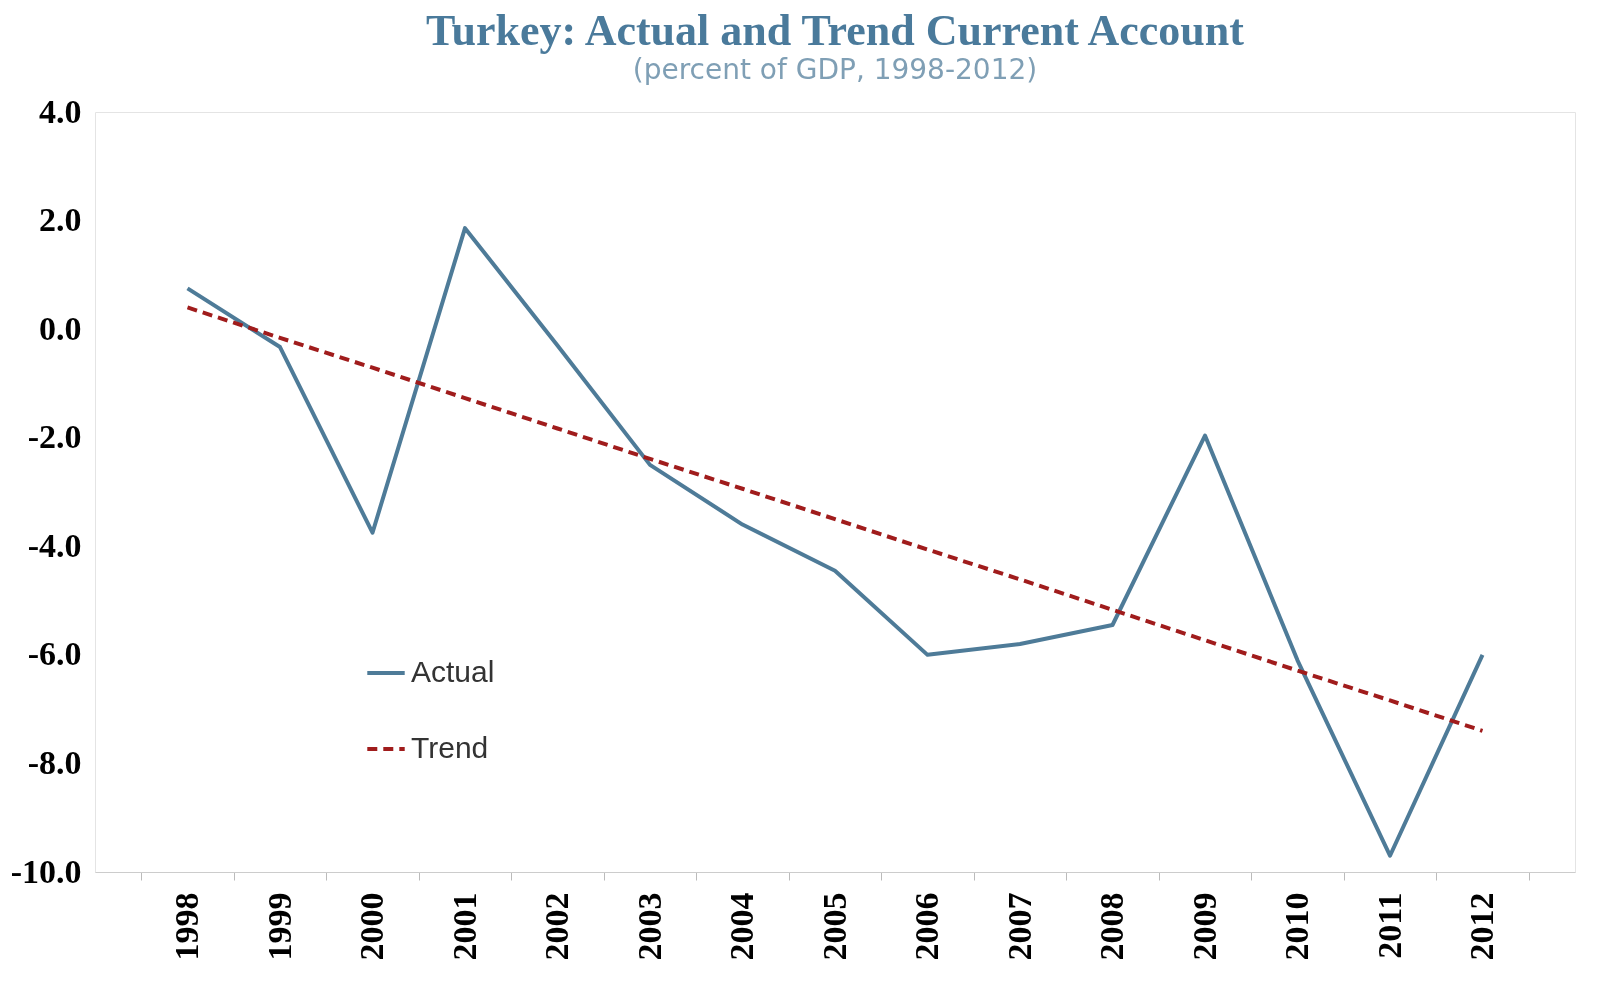  Describe the element at coordinates (649, 926) in the screenshot. I see `x-tick-label: 2003` at that location.